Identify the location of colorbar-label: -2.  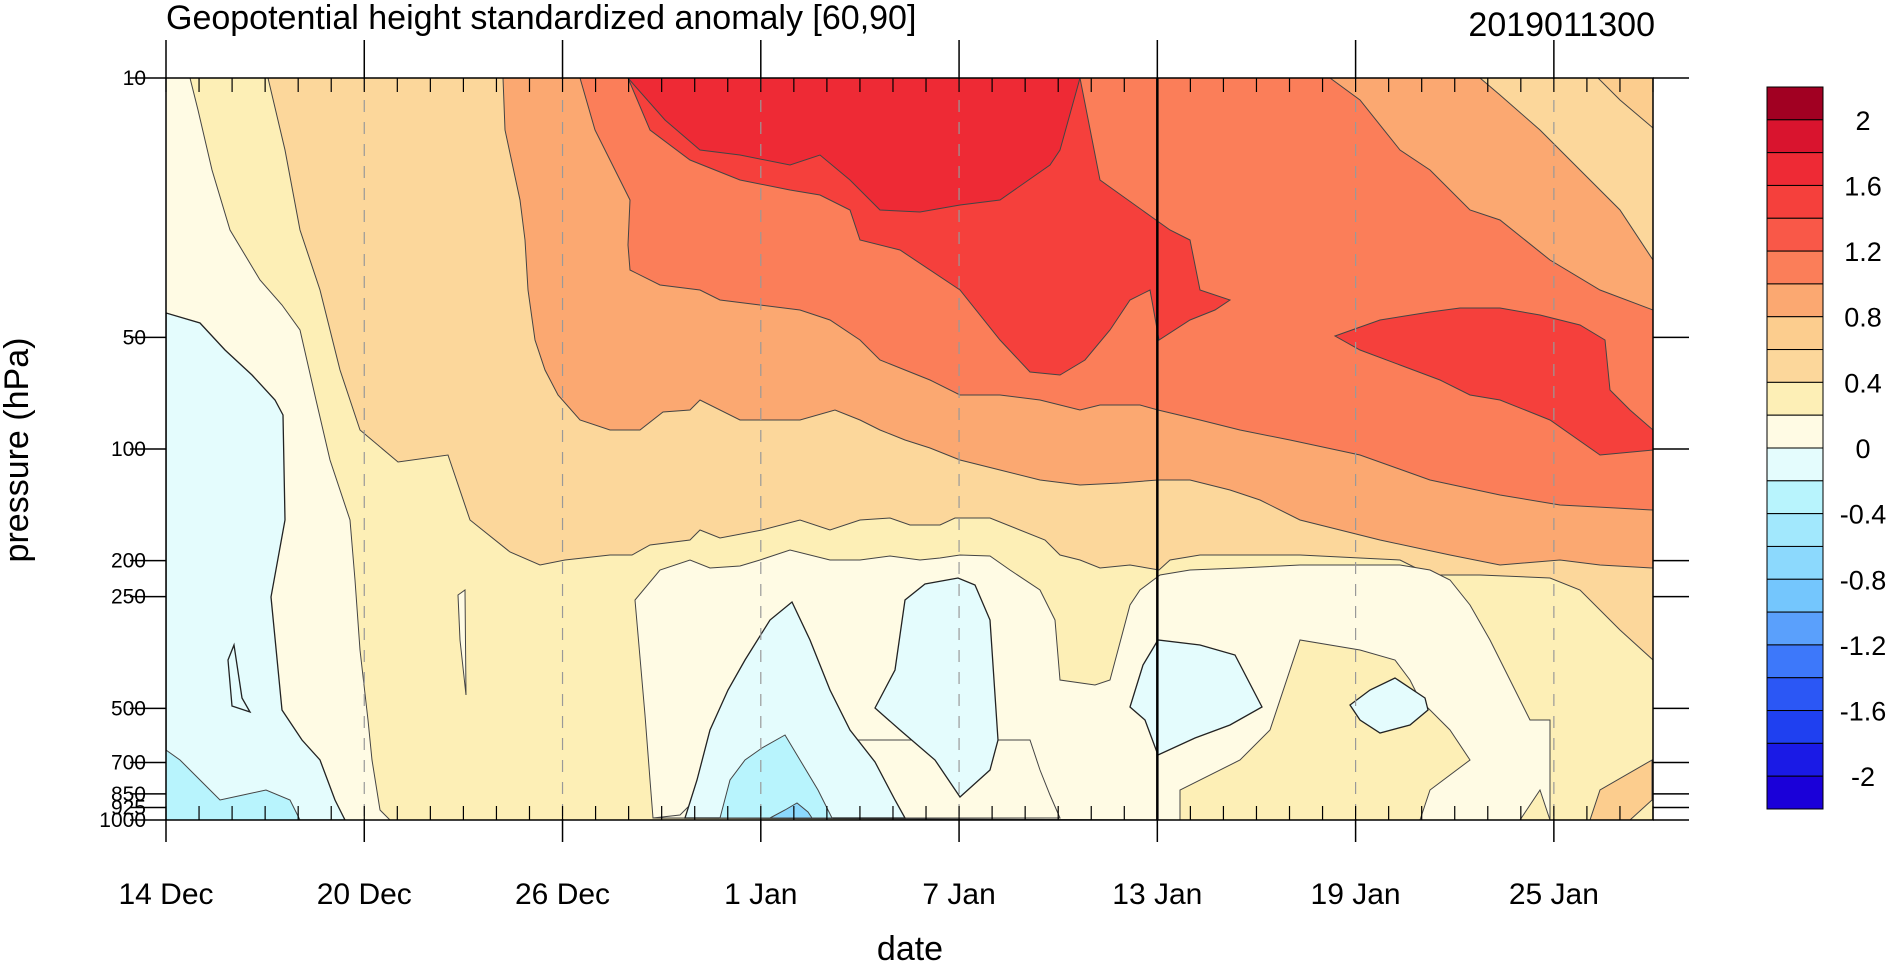
(1863, 777).